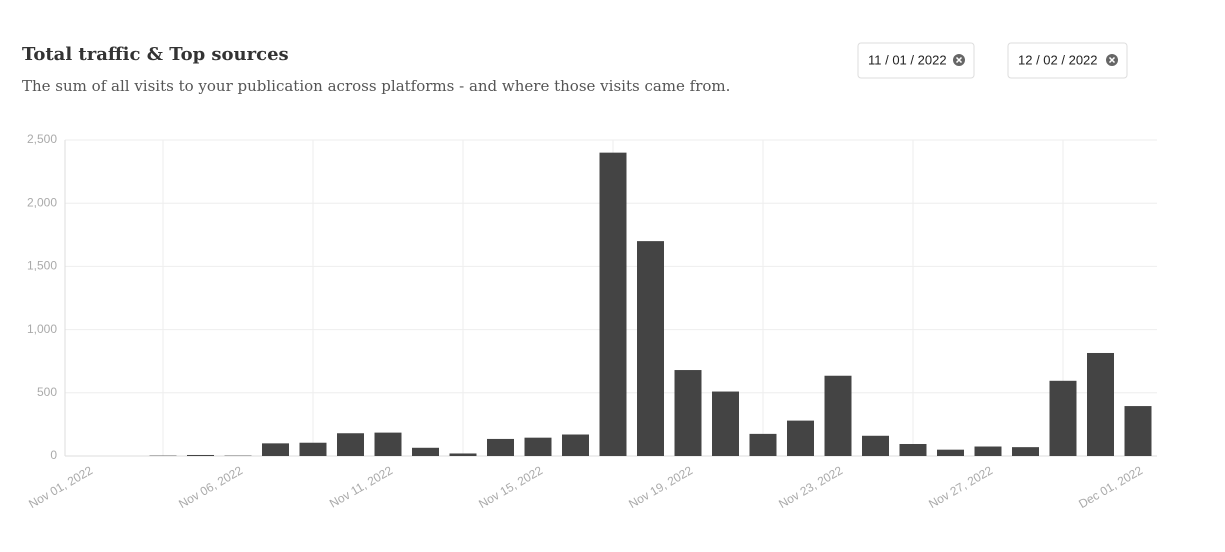 The image size is (1225, 552). Describe the element at coordinates (810, 487) in the screenshot. I see `x-tick-label: Nov 23, 2022` at that location.